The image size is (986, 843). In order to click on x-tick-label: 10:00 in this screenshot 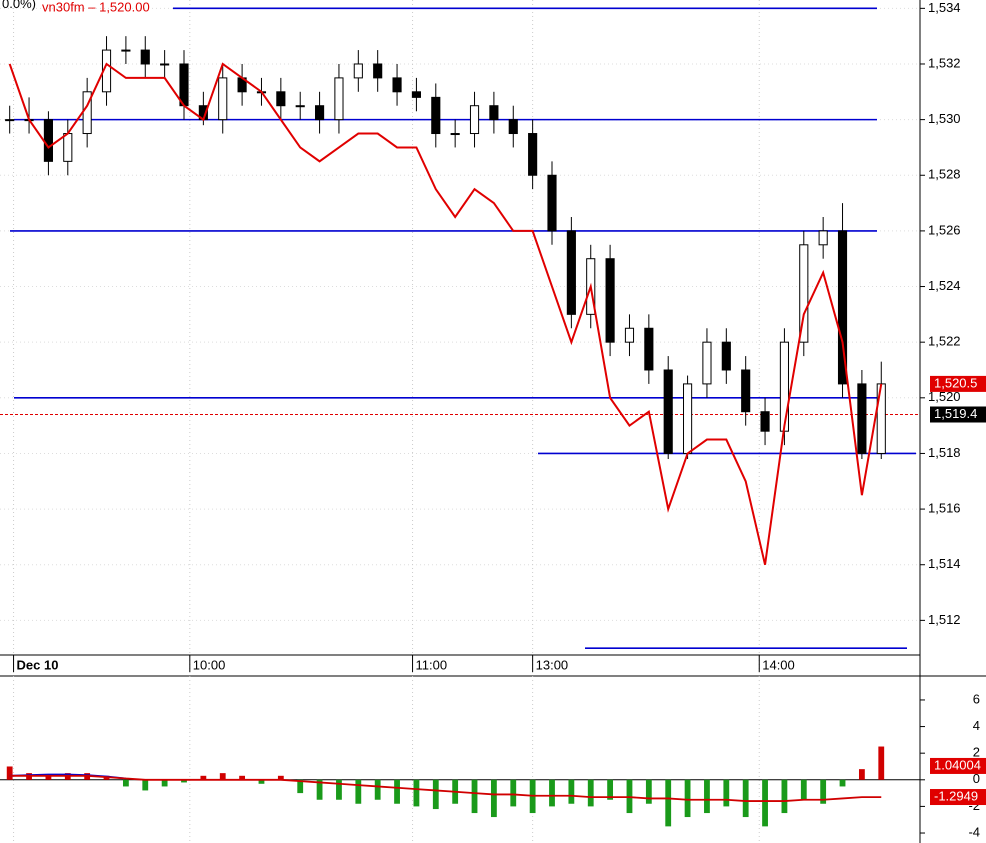, I will do `click(209, 664)`.